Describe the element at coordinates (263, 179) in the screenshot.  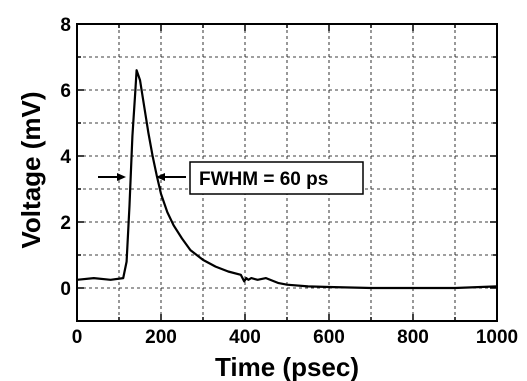
I see `fwhm-label: FWHM = 60 ps` at that location.